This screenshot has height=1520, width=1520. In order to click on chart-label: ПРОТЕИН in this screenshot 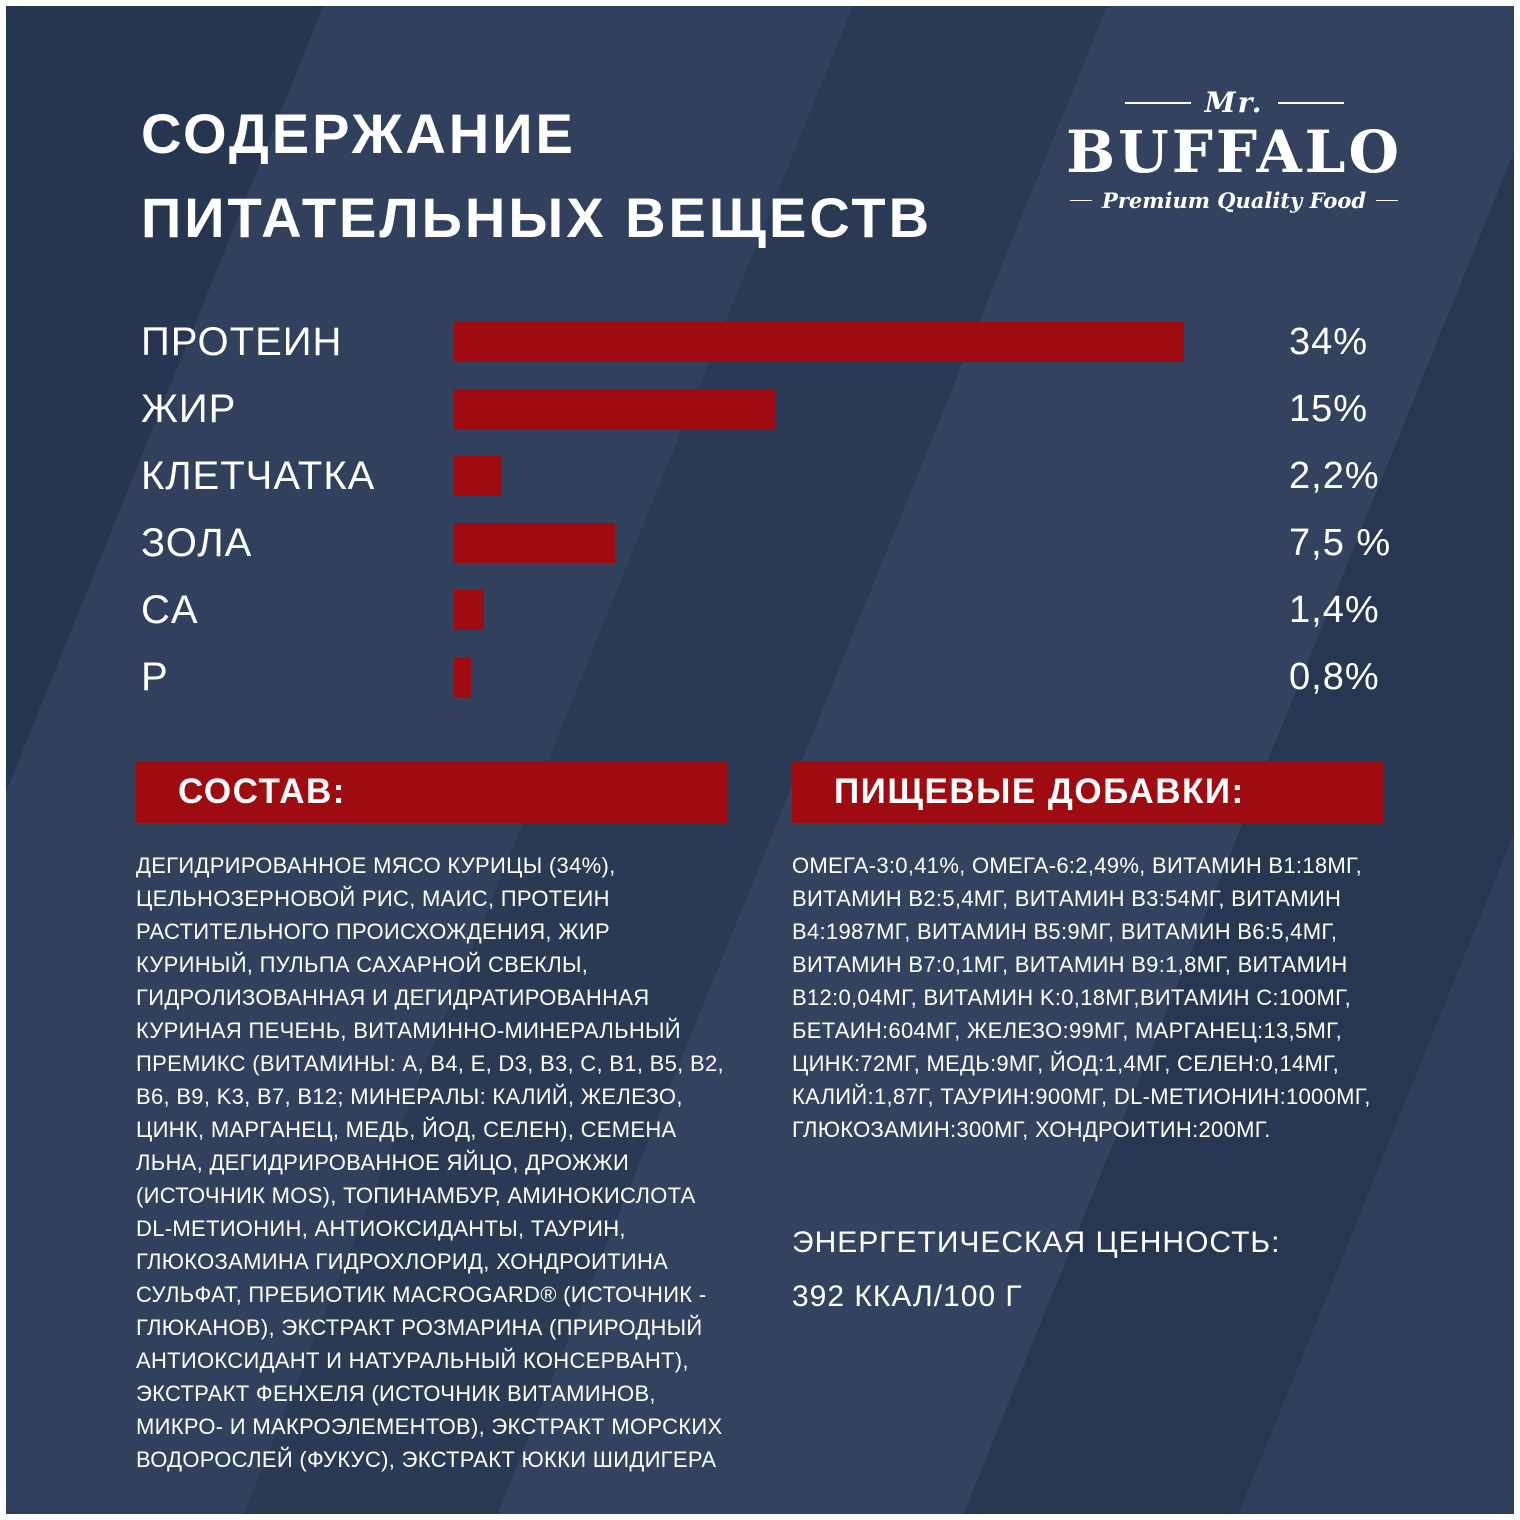, I will do `click(242, 341)`.